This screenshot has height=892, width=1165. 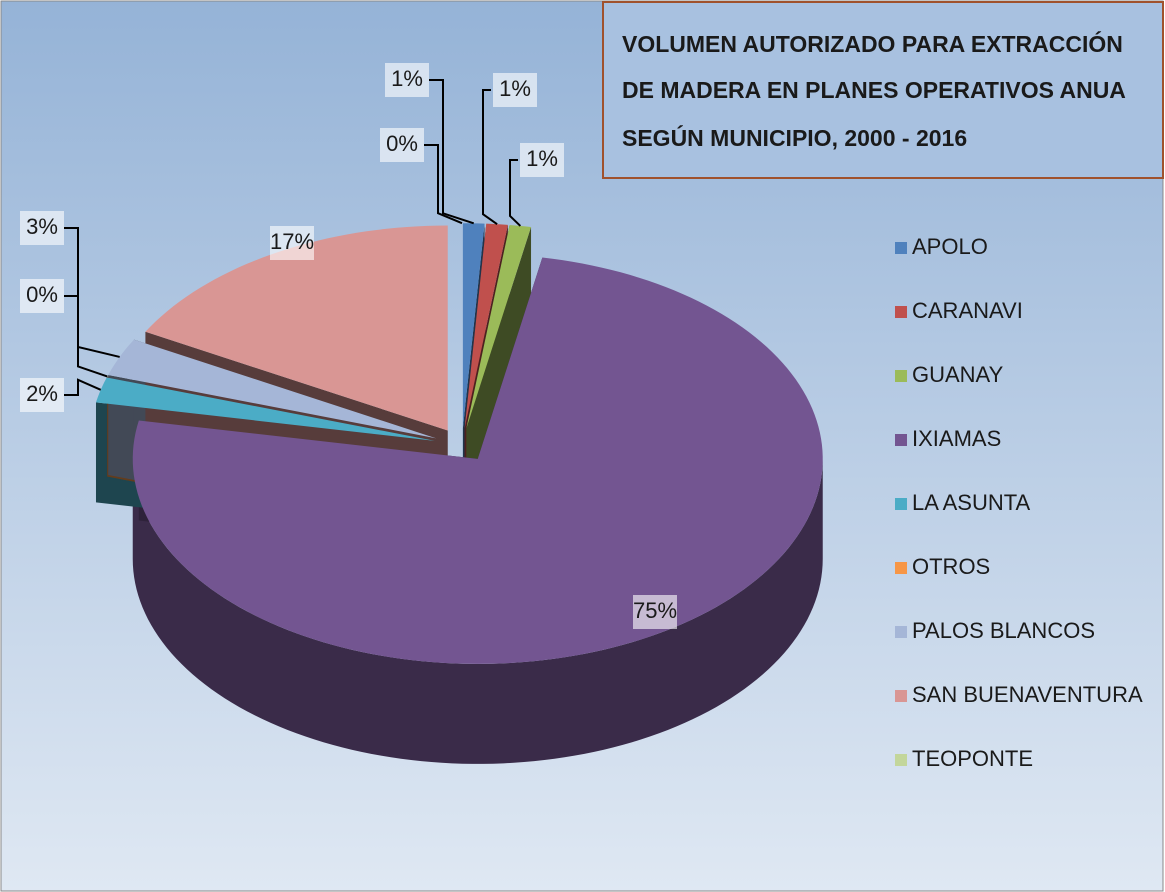 I want to click on title-line: DE MADERA EN PLANES OPERATIVOS ANUA, so click(x=874, y=90).